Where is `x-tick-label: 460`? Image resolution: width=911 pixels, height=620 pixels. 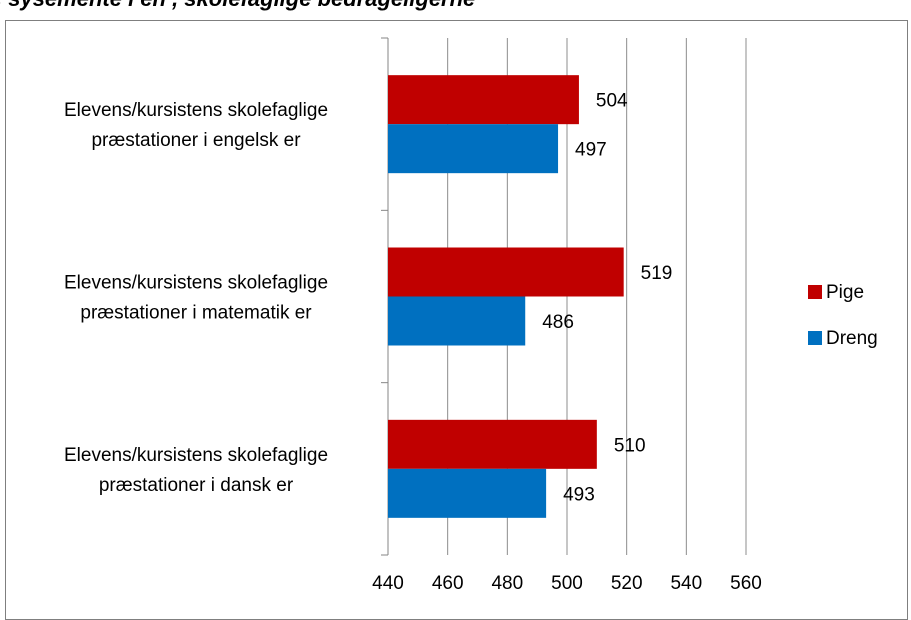
x-tick-label: 460 is located at coordinates (448, 583).